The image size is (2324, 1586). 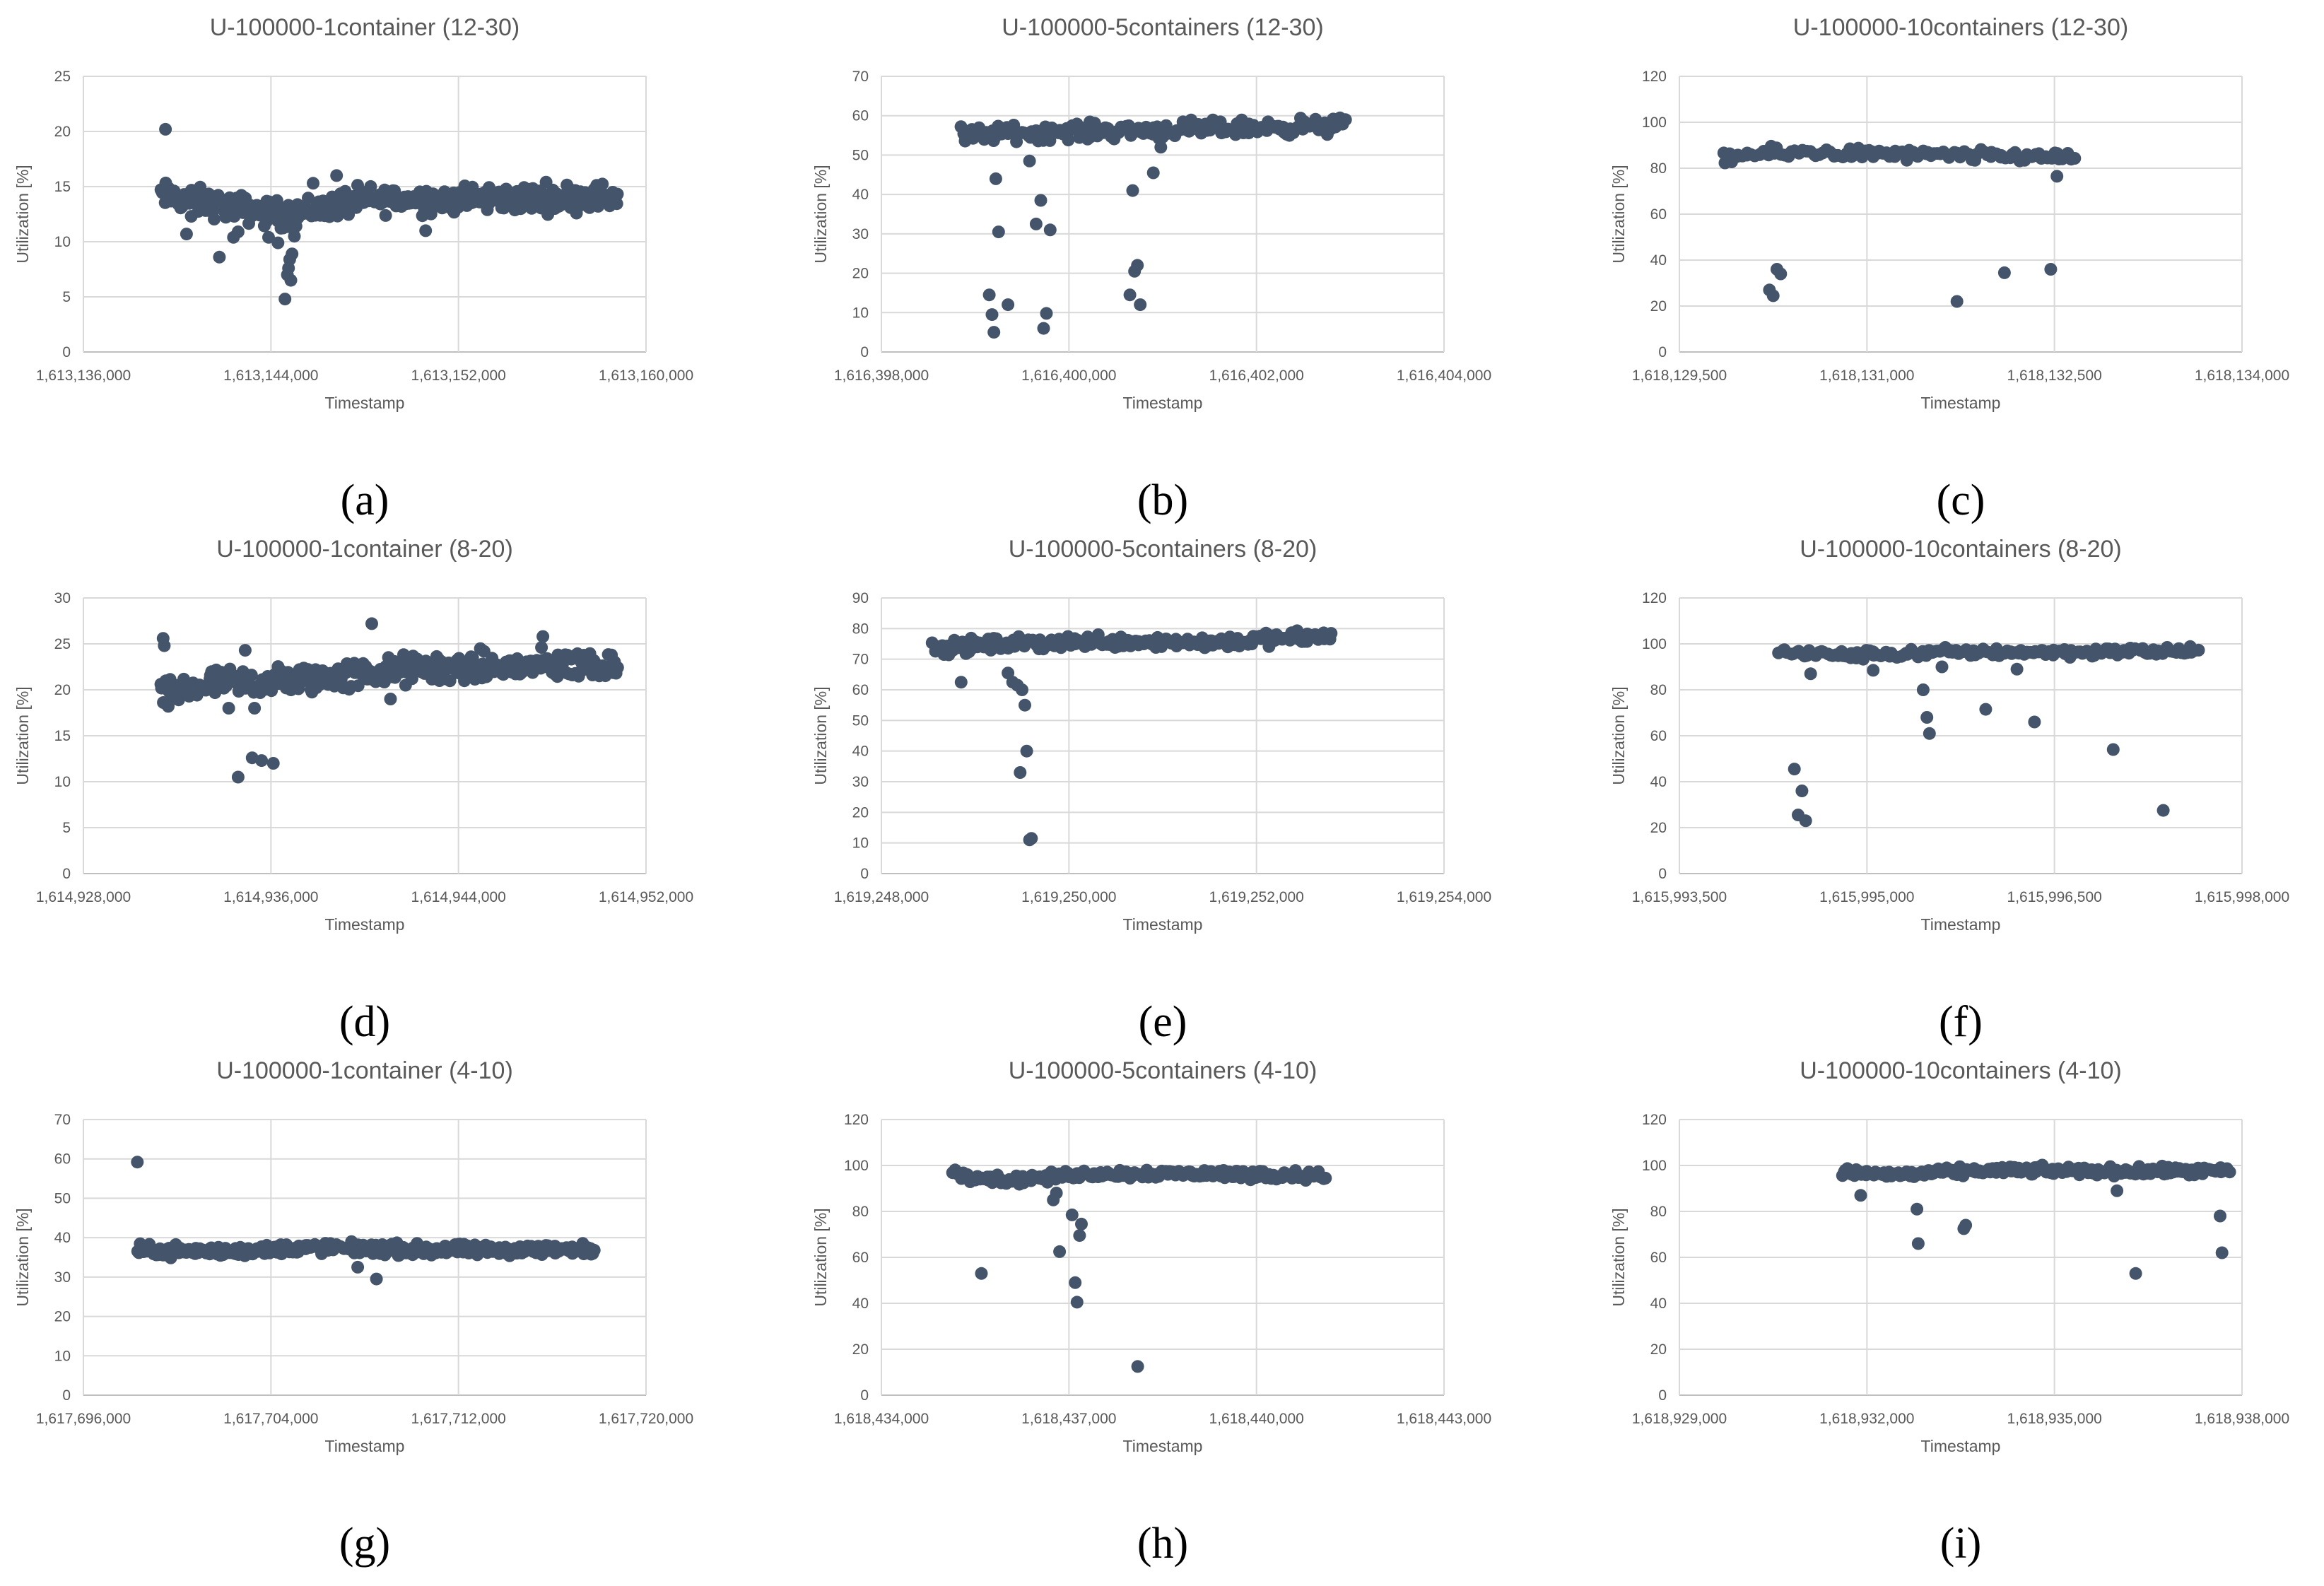 What do you see at coordinates (62, 77) in the screenshot?
I see `y-tick-label: 25` at bounding box center [62, 77].